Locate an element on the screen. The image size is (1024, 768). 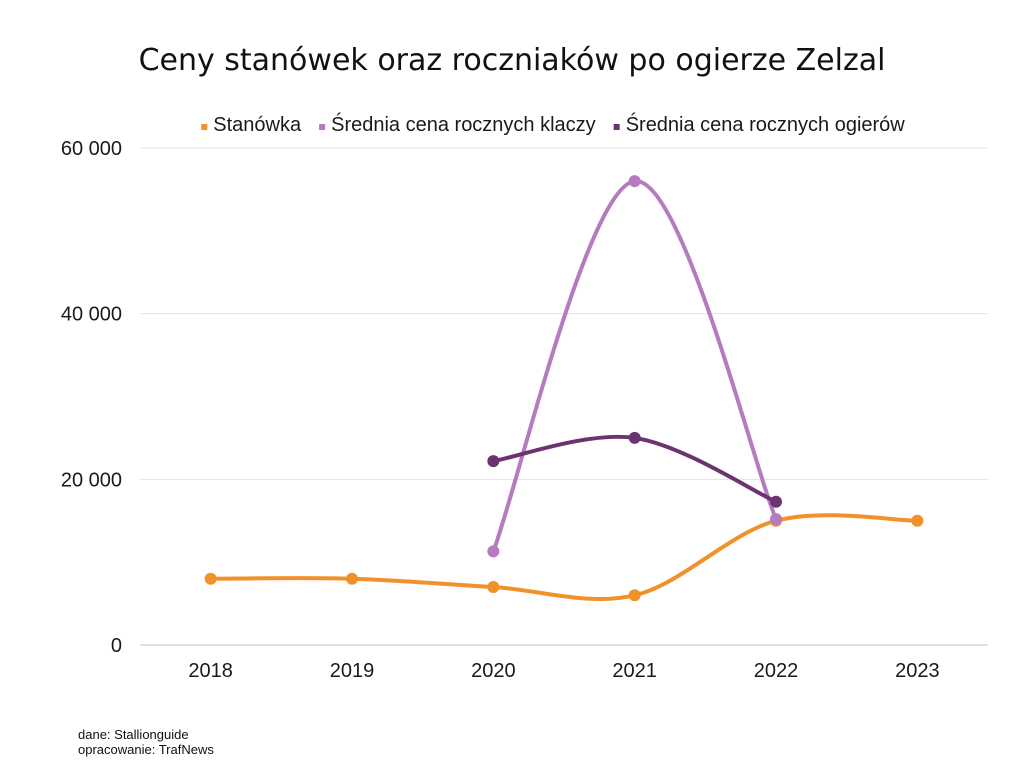
y-axis-ticks: 0 20 000 40 000 60 000 is located at coordinates (91, 397).